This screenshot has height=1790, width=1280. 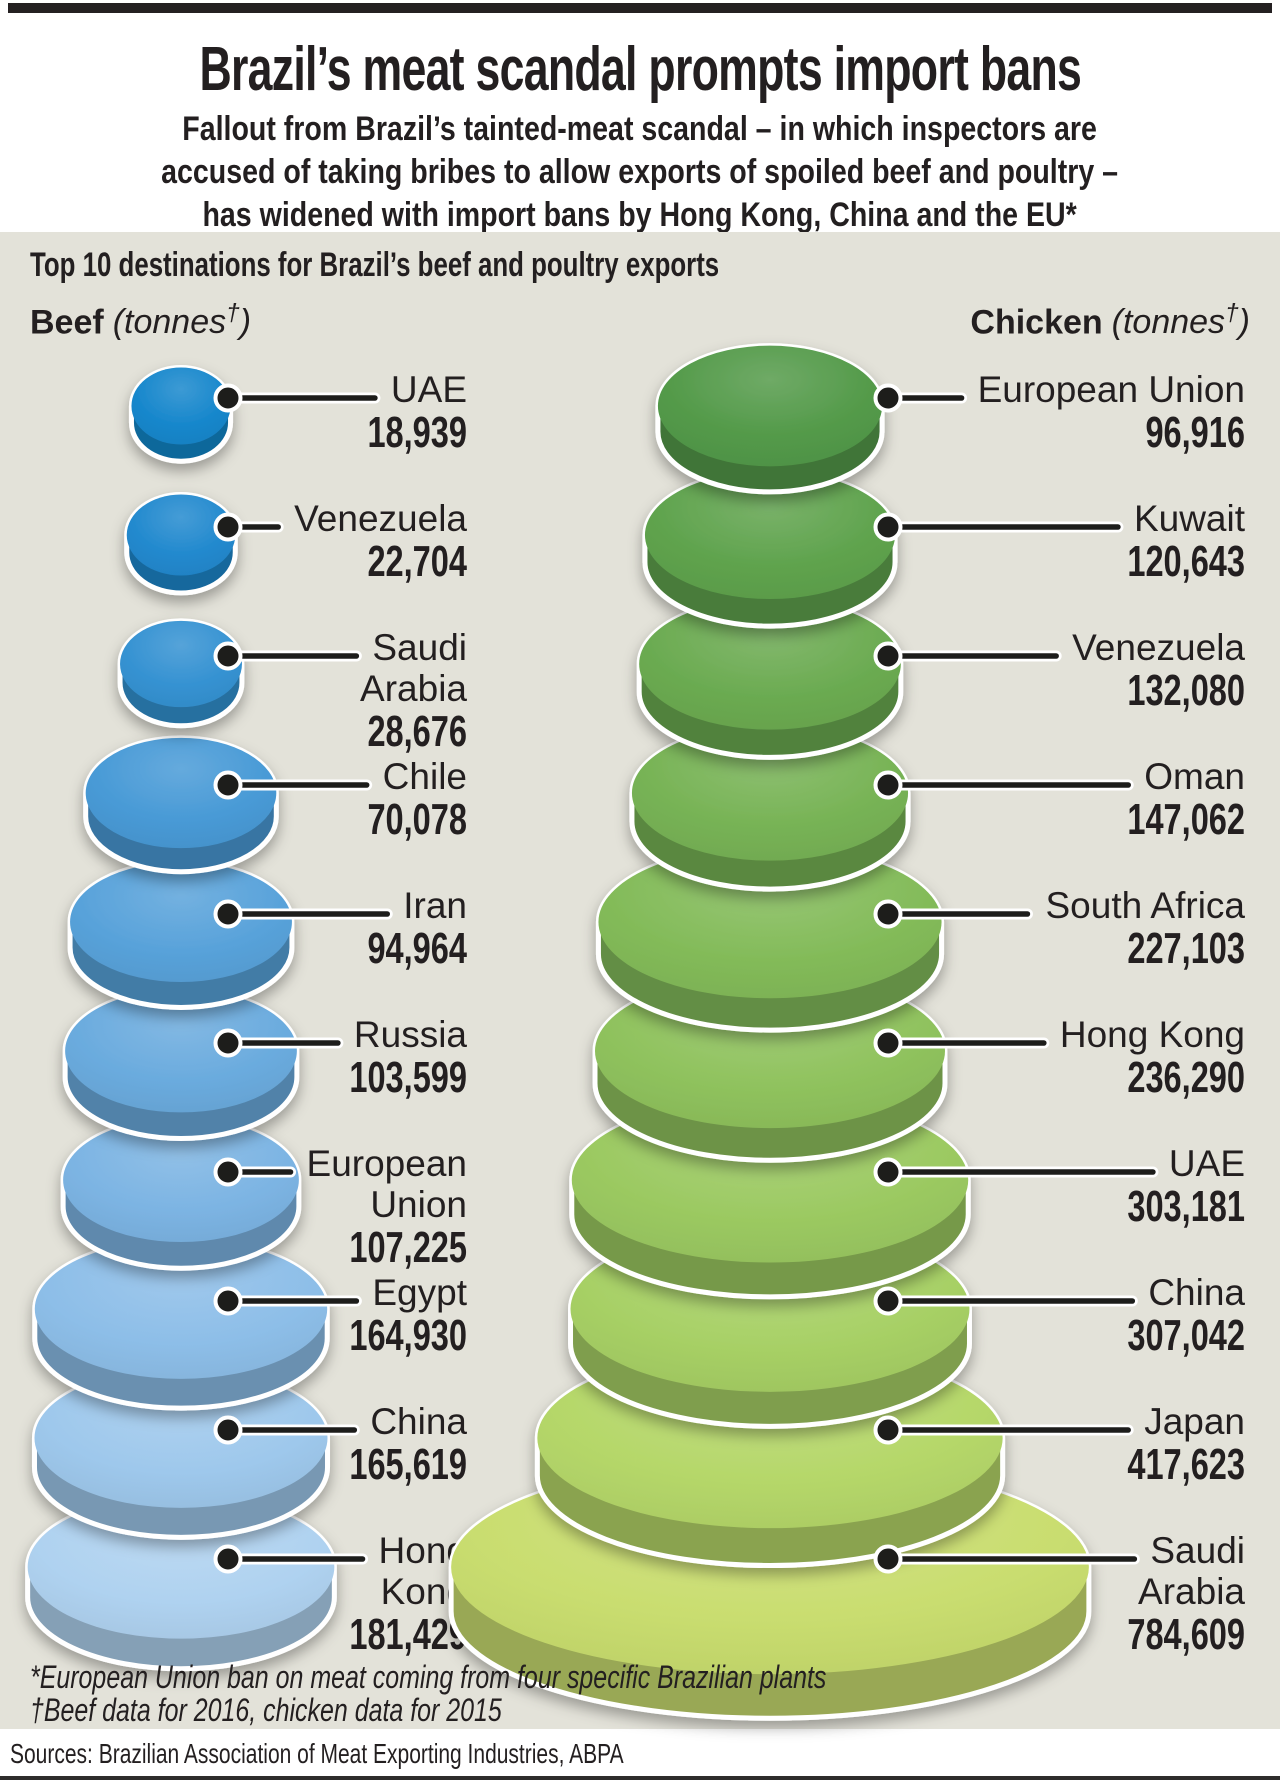 What do you see at coordinates (770, 419) in the screenshot?
I see `chicken-disc-european-union` at bounding box center [770, 419].